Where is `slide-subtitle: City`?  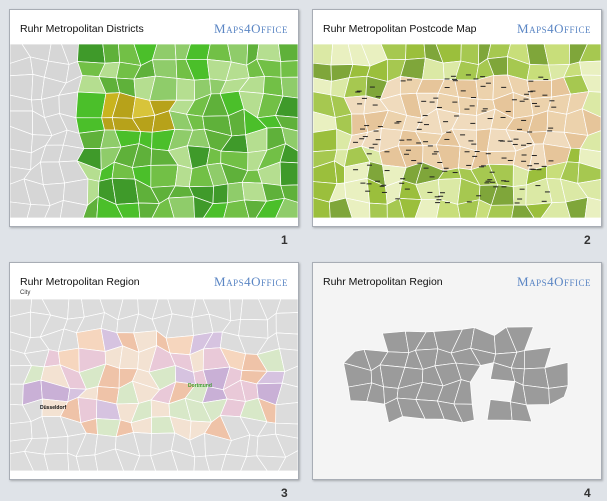
slide-subtitle: City is located at coordinates (25, 293).